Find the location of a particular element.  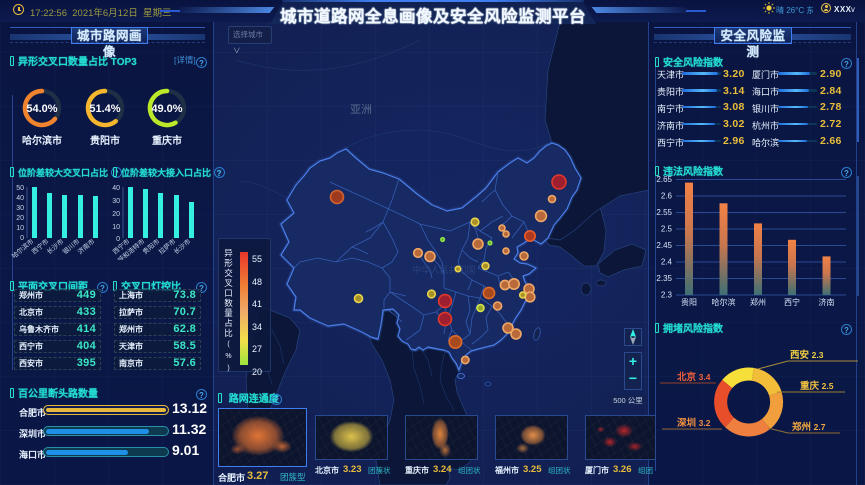

svg-text: 哈尔滨市 is located at coordinates (42, 140).